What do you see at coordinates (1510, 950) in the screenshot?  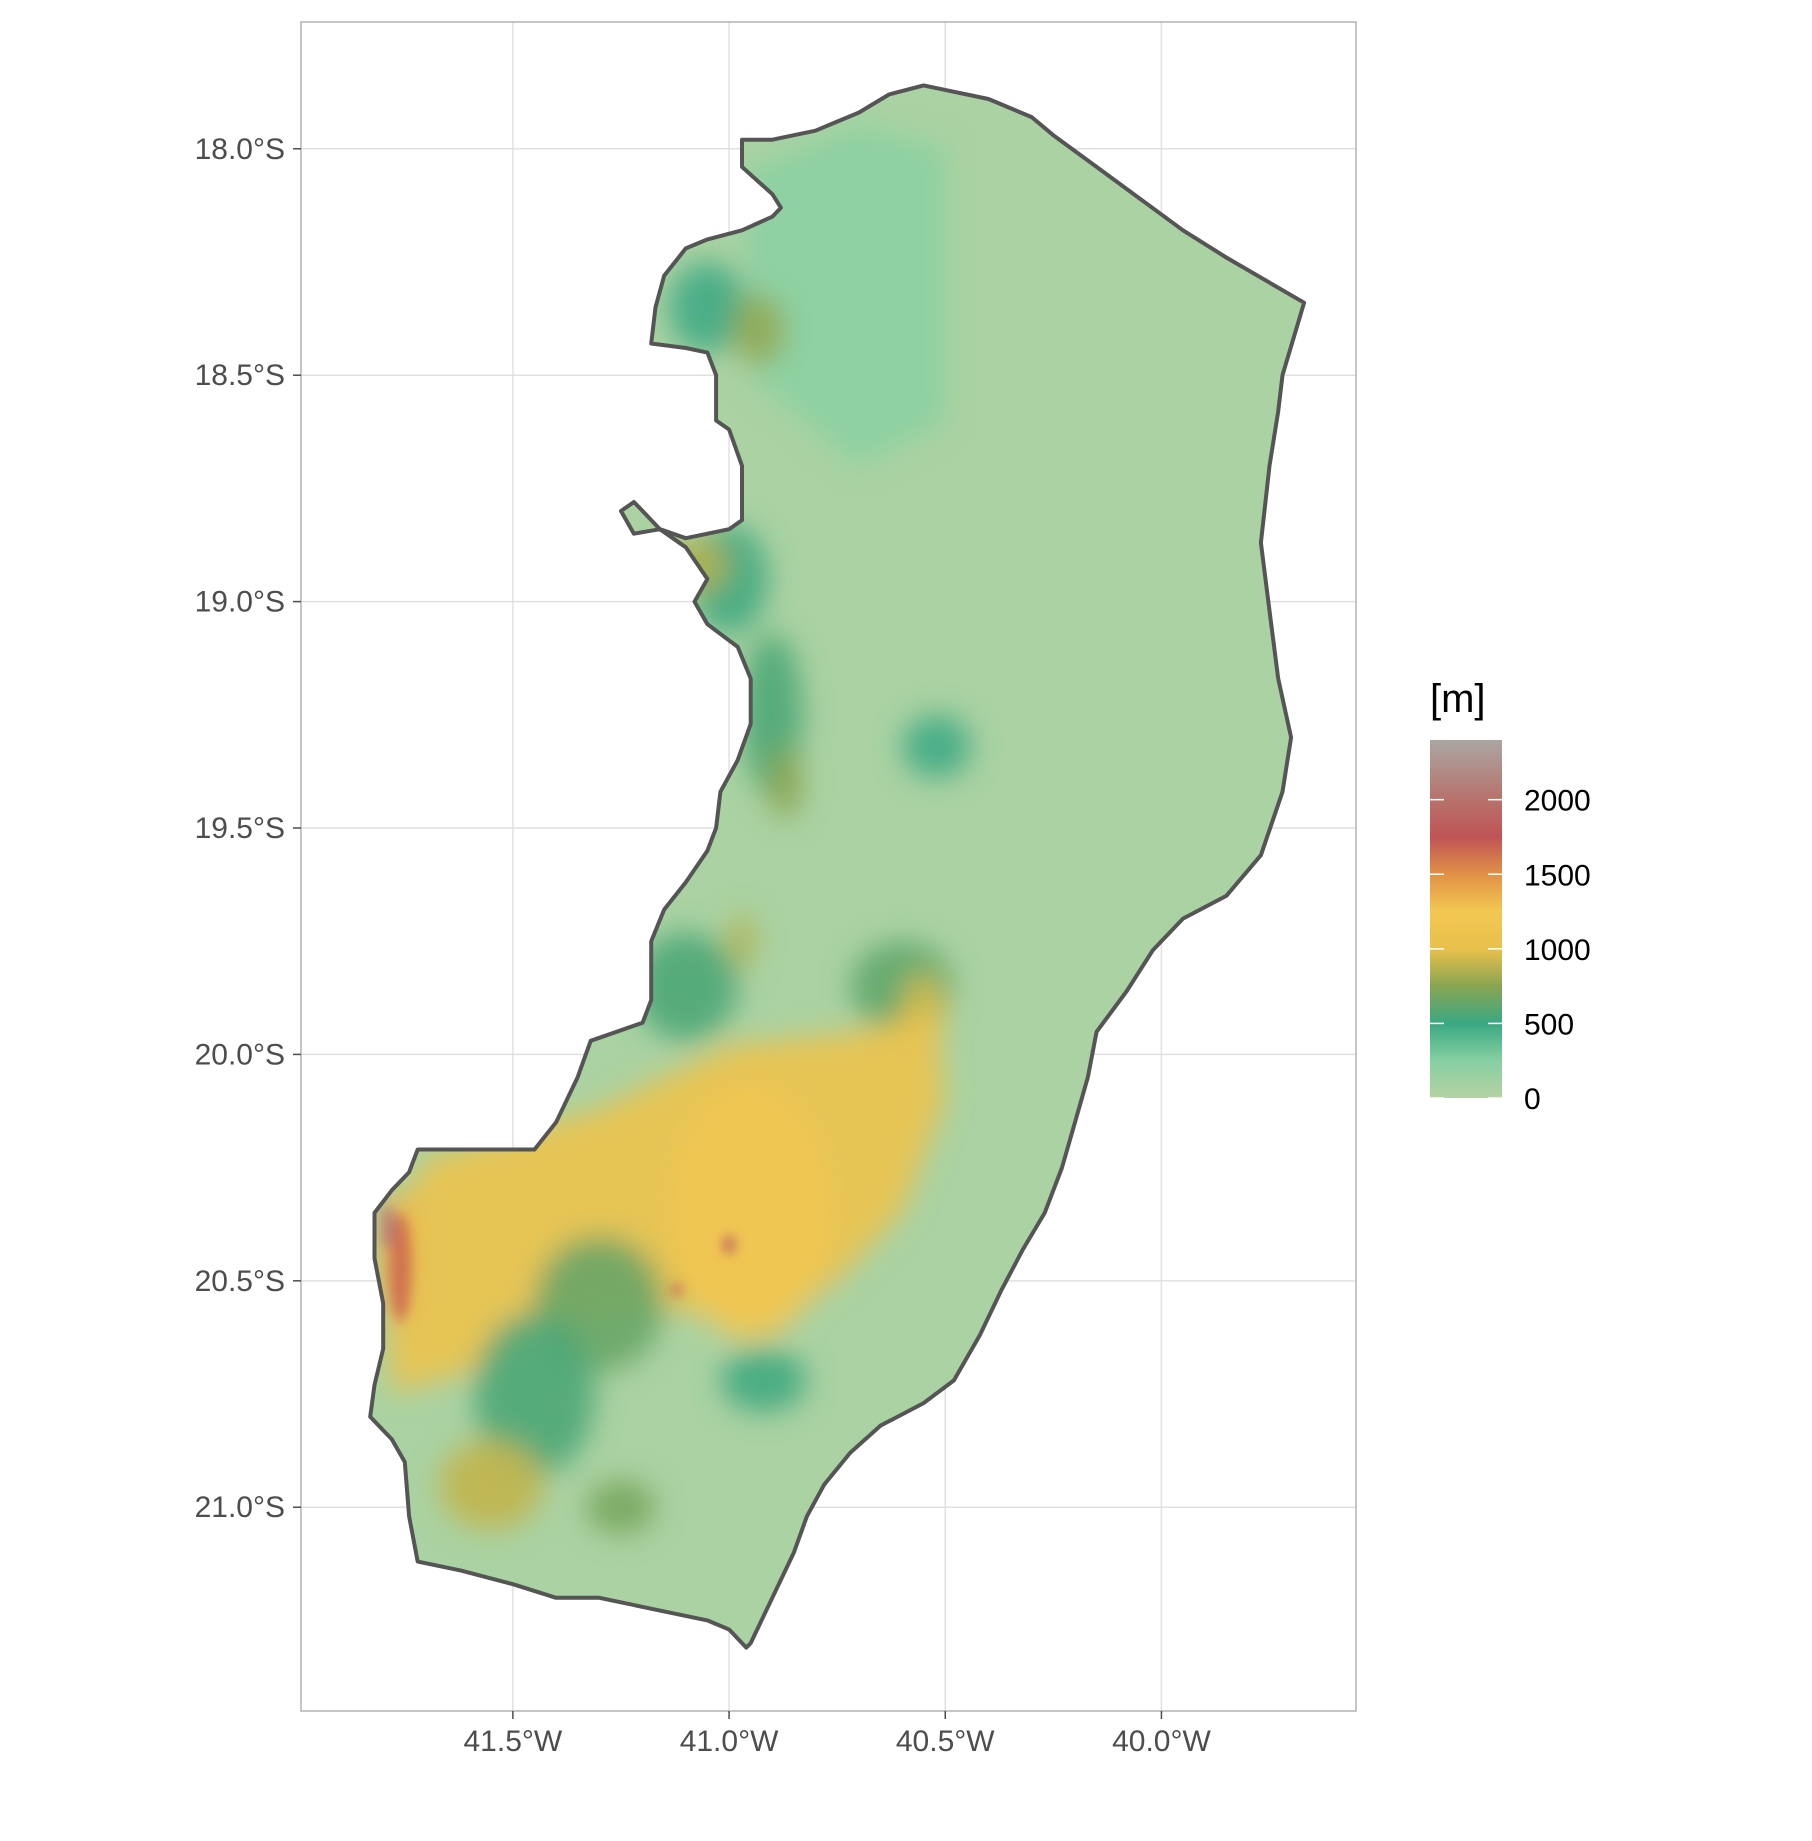 I see `legend-ticks: 0 500 1000 1500 2000` at bounding box center [1510, 950].